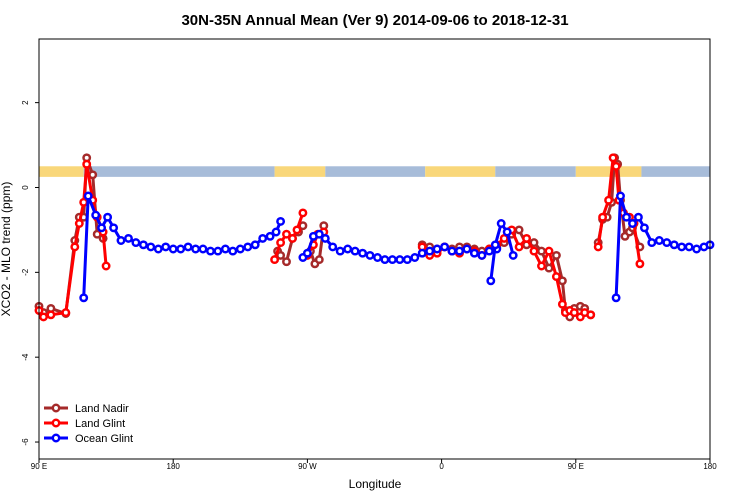 Image resolution: width=750 pixels, height=500 pixels. Describe the element at coordinates (375, 484) in the screenshot. I see `x-axis-label: Longitude` at that location.